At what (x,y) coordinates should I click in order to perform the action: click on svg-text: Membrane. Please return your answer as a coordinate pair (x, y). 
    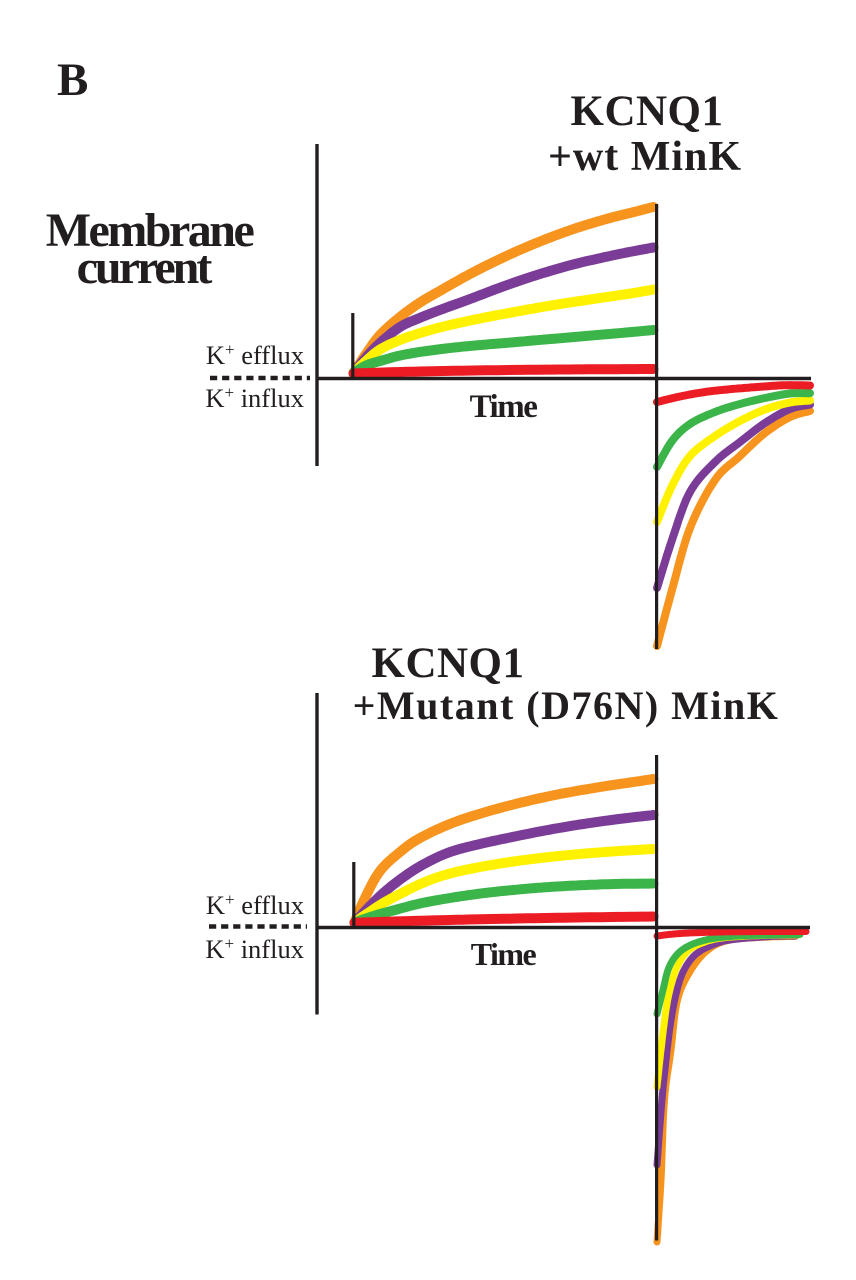
    Looking at the image, I should click on (150, 230).